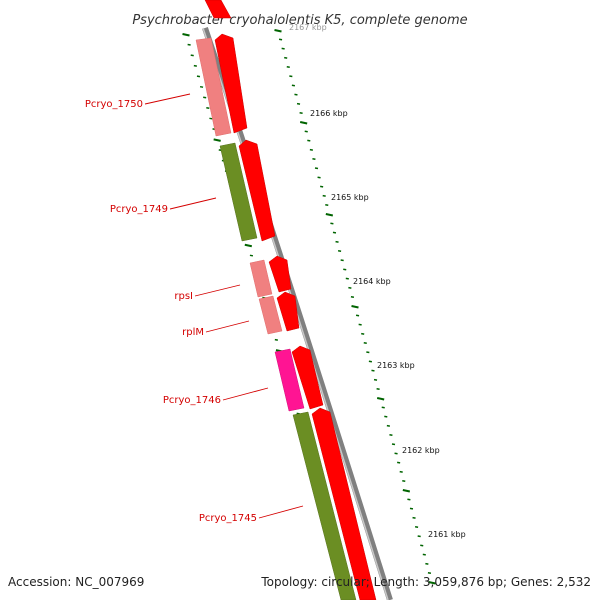 Image resolution: width=600 pixels, height=600 pixels. I want to click on gene-label-rpsi: rpsI, so click(183, 296).